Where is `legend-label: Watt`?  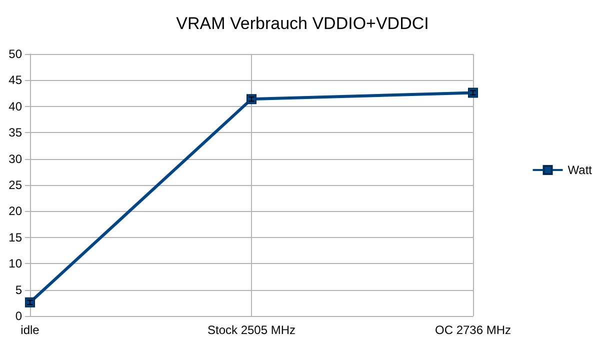
legend-label: Watt is located at coordinates (580, 170).